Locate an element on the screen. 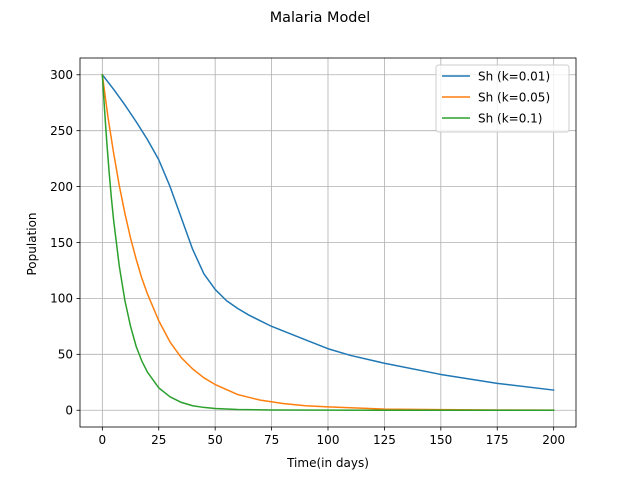 This screenshot has width=640, height=480. legend: Sh (k=0.01) Sh (k=0.05) Sh (k=0.1) is located at coordinates (502, 98).